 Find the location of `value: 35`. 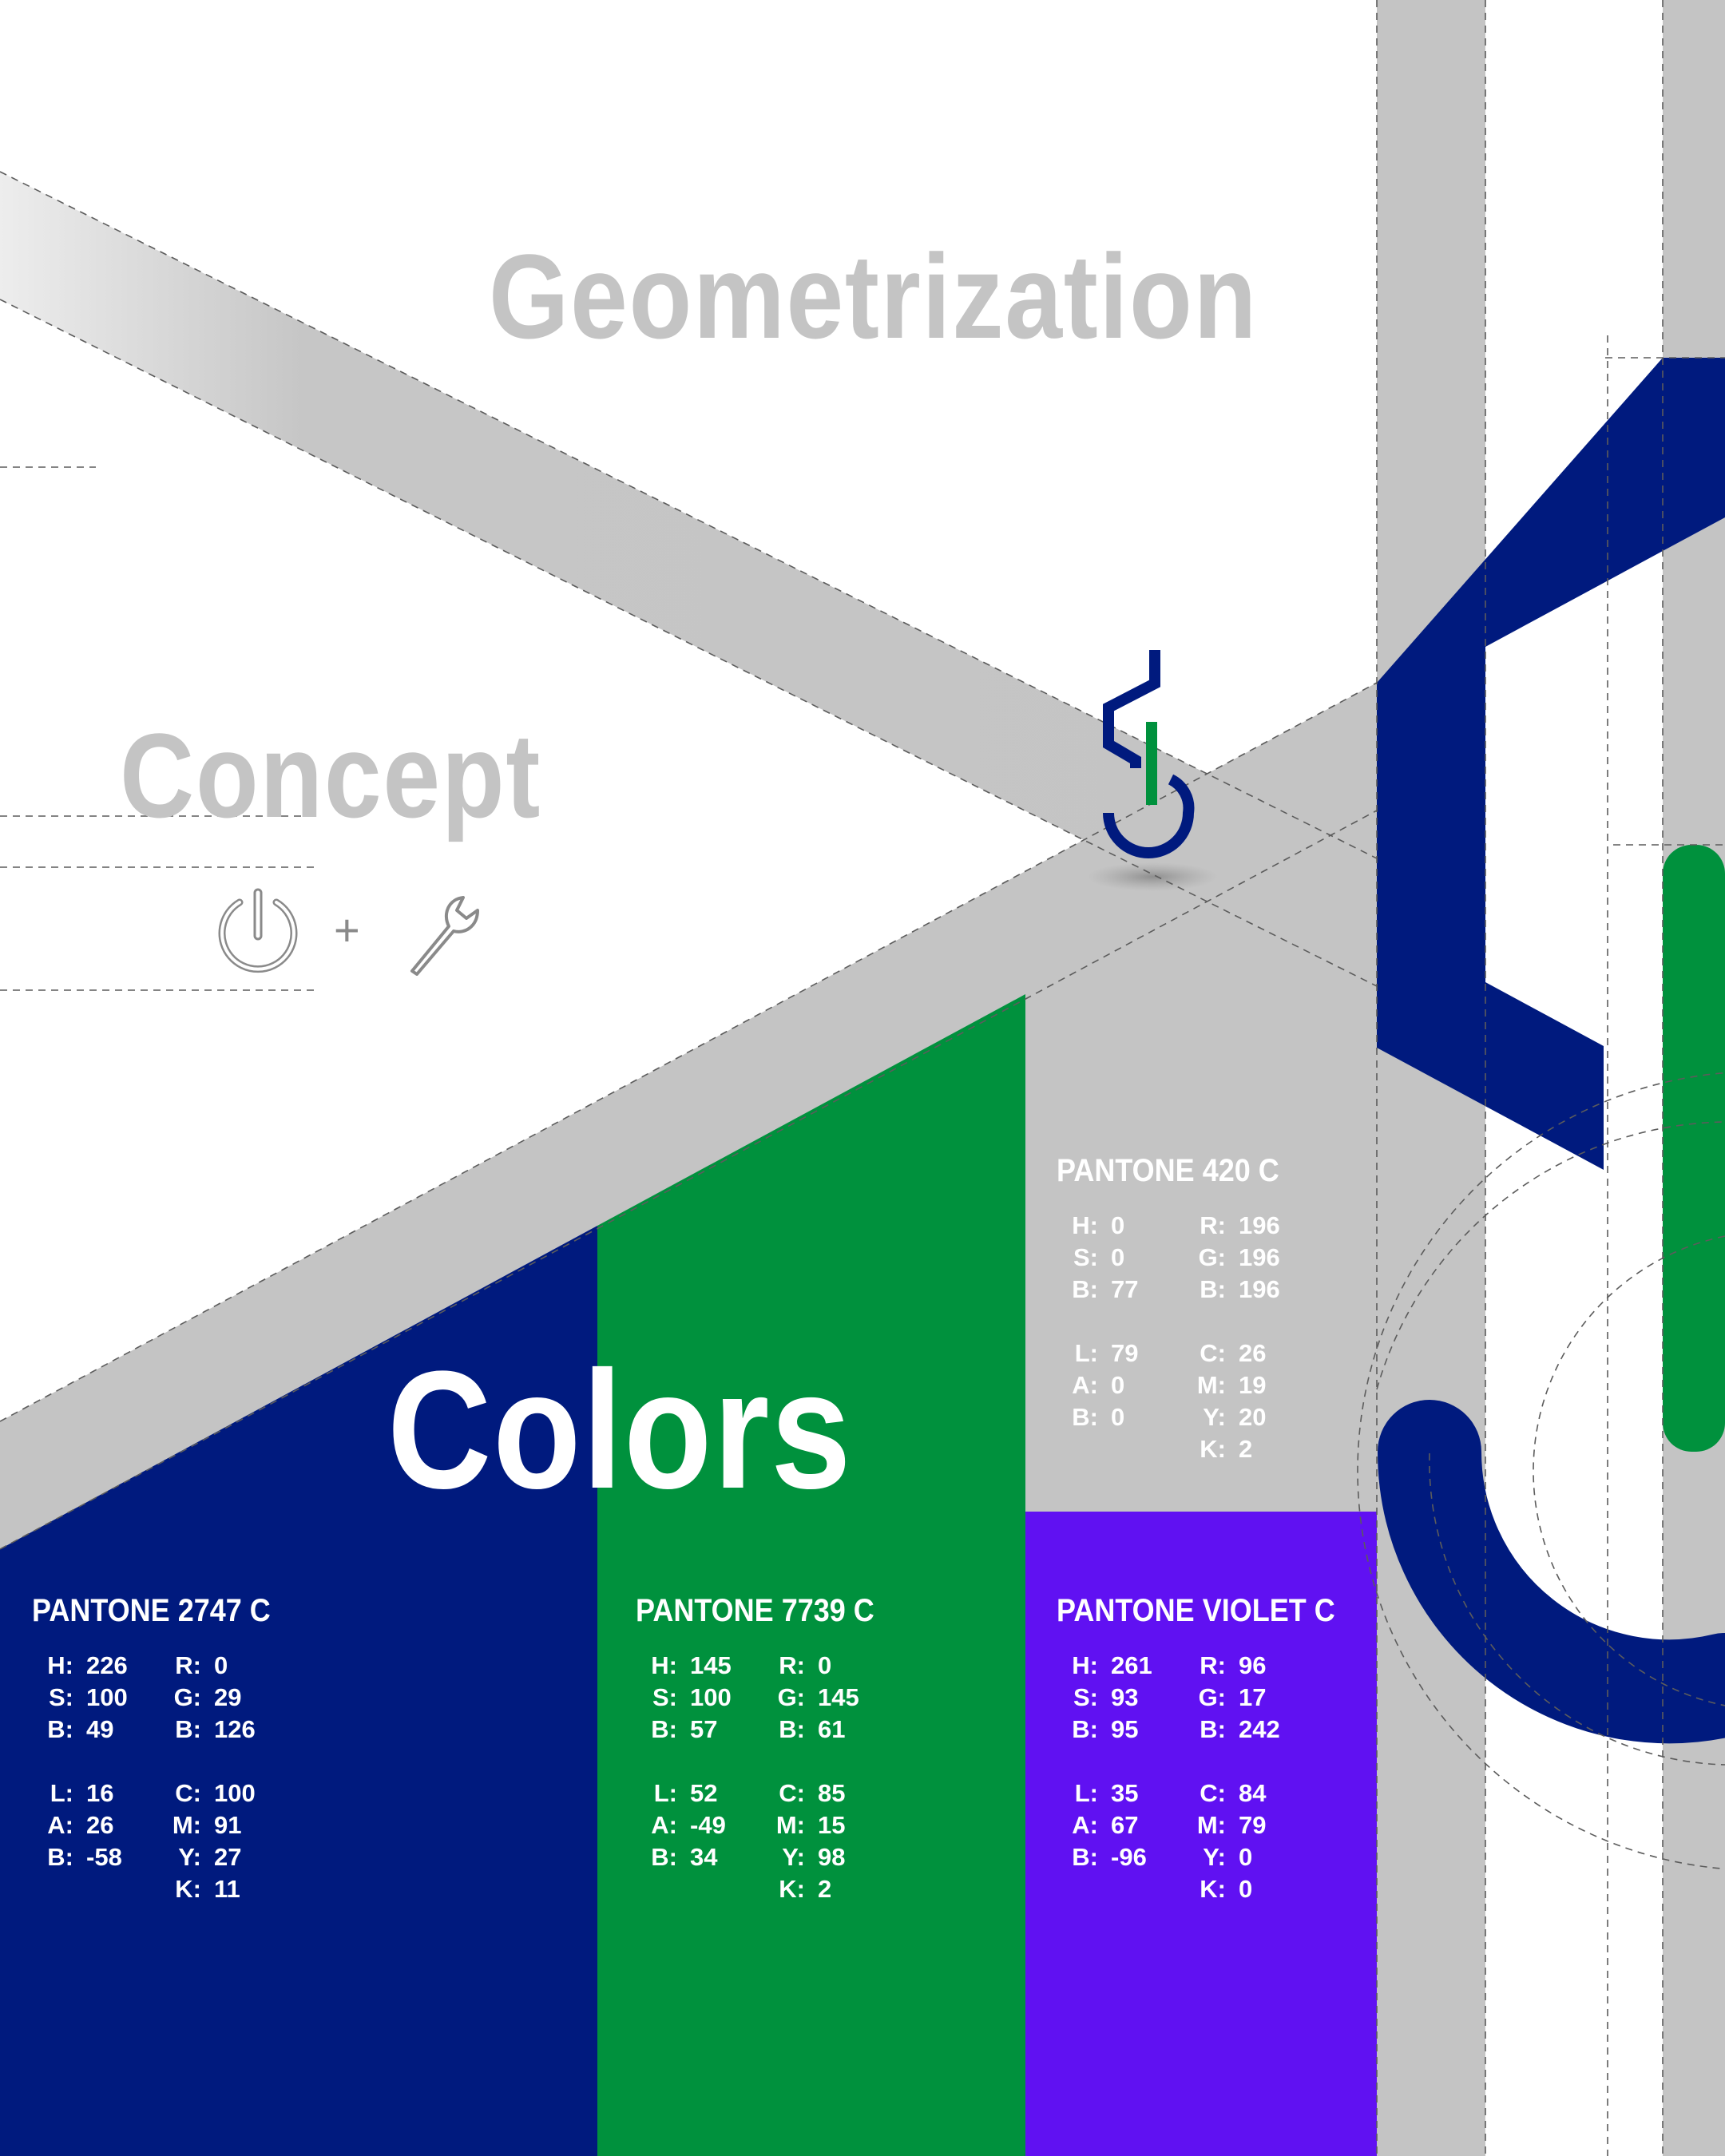

value: 35 is located at coordinates (1125, 1793).